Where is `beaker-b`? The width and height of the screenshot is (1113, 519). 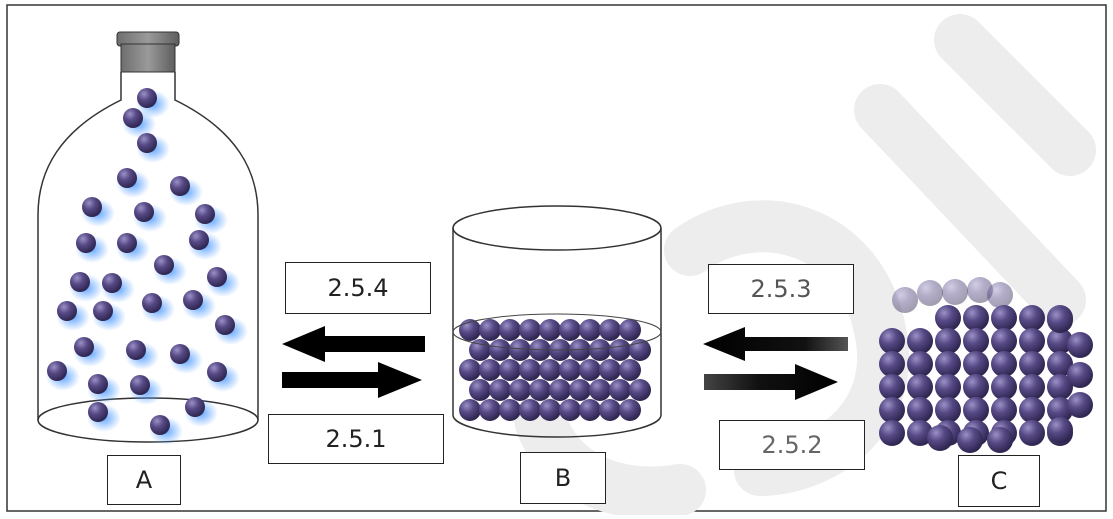 beaker-b is located at coordinates (557, 321).